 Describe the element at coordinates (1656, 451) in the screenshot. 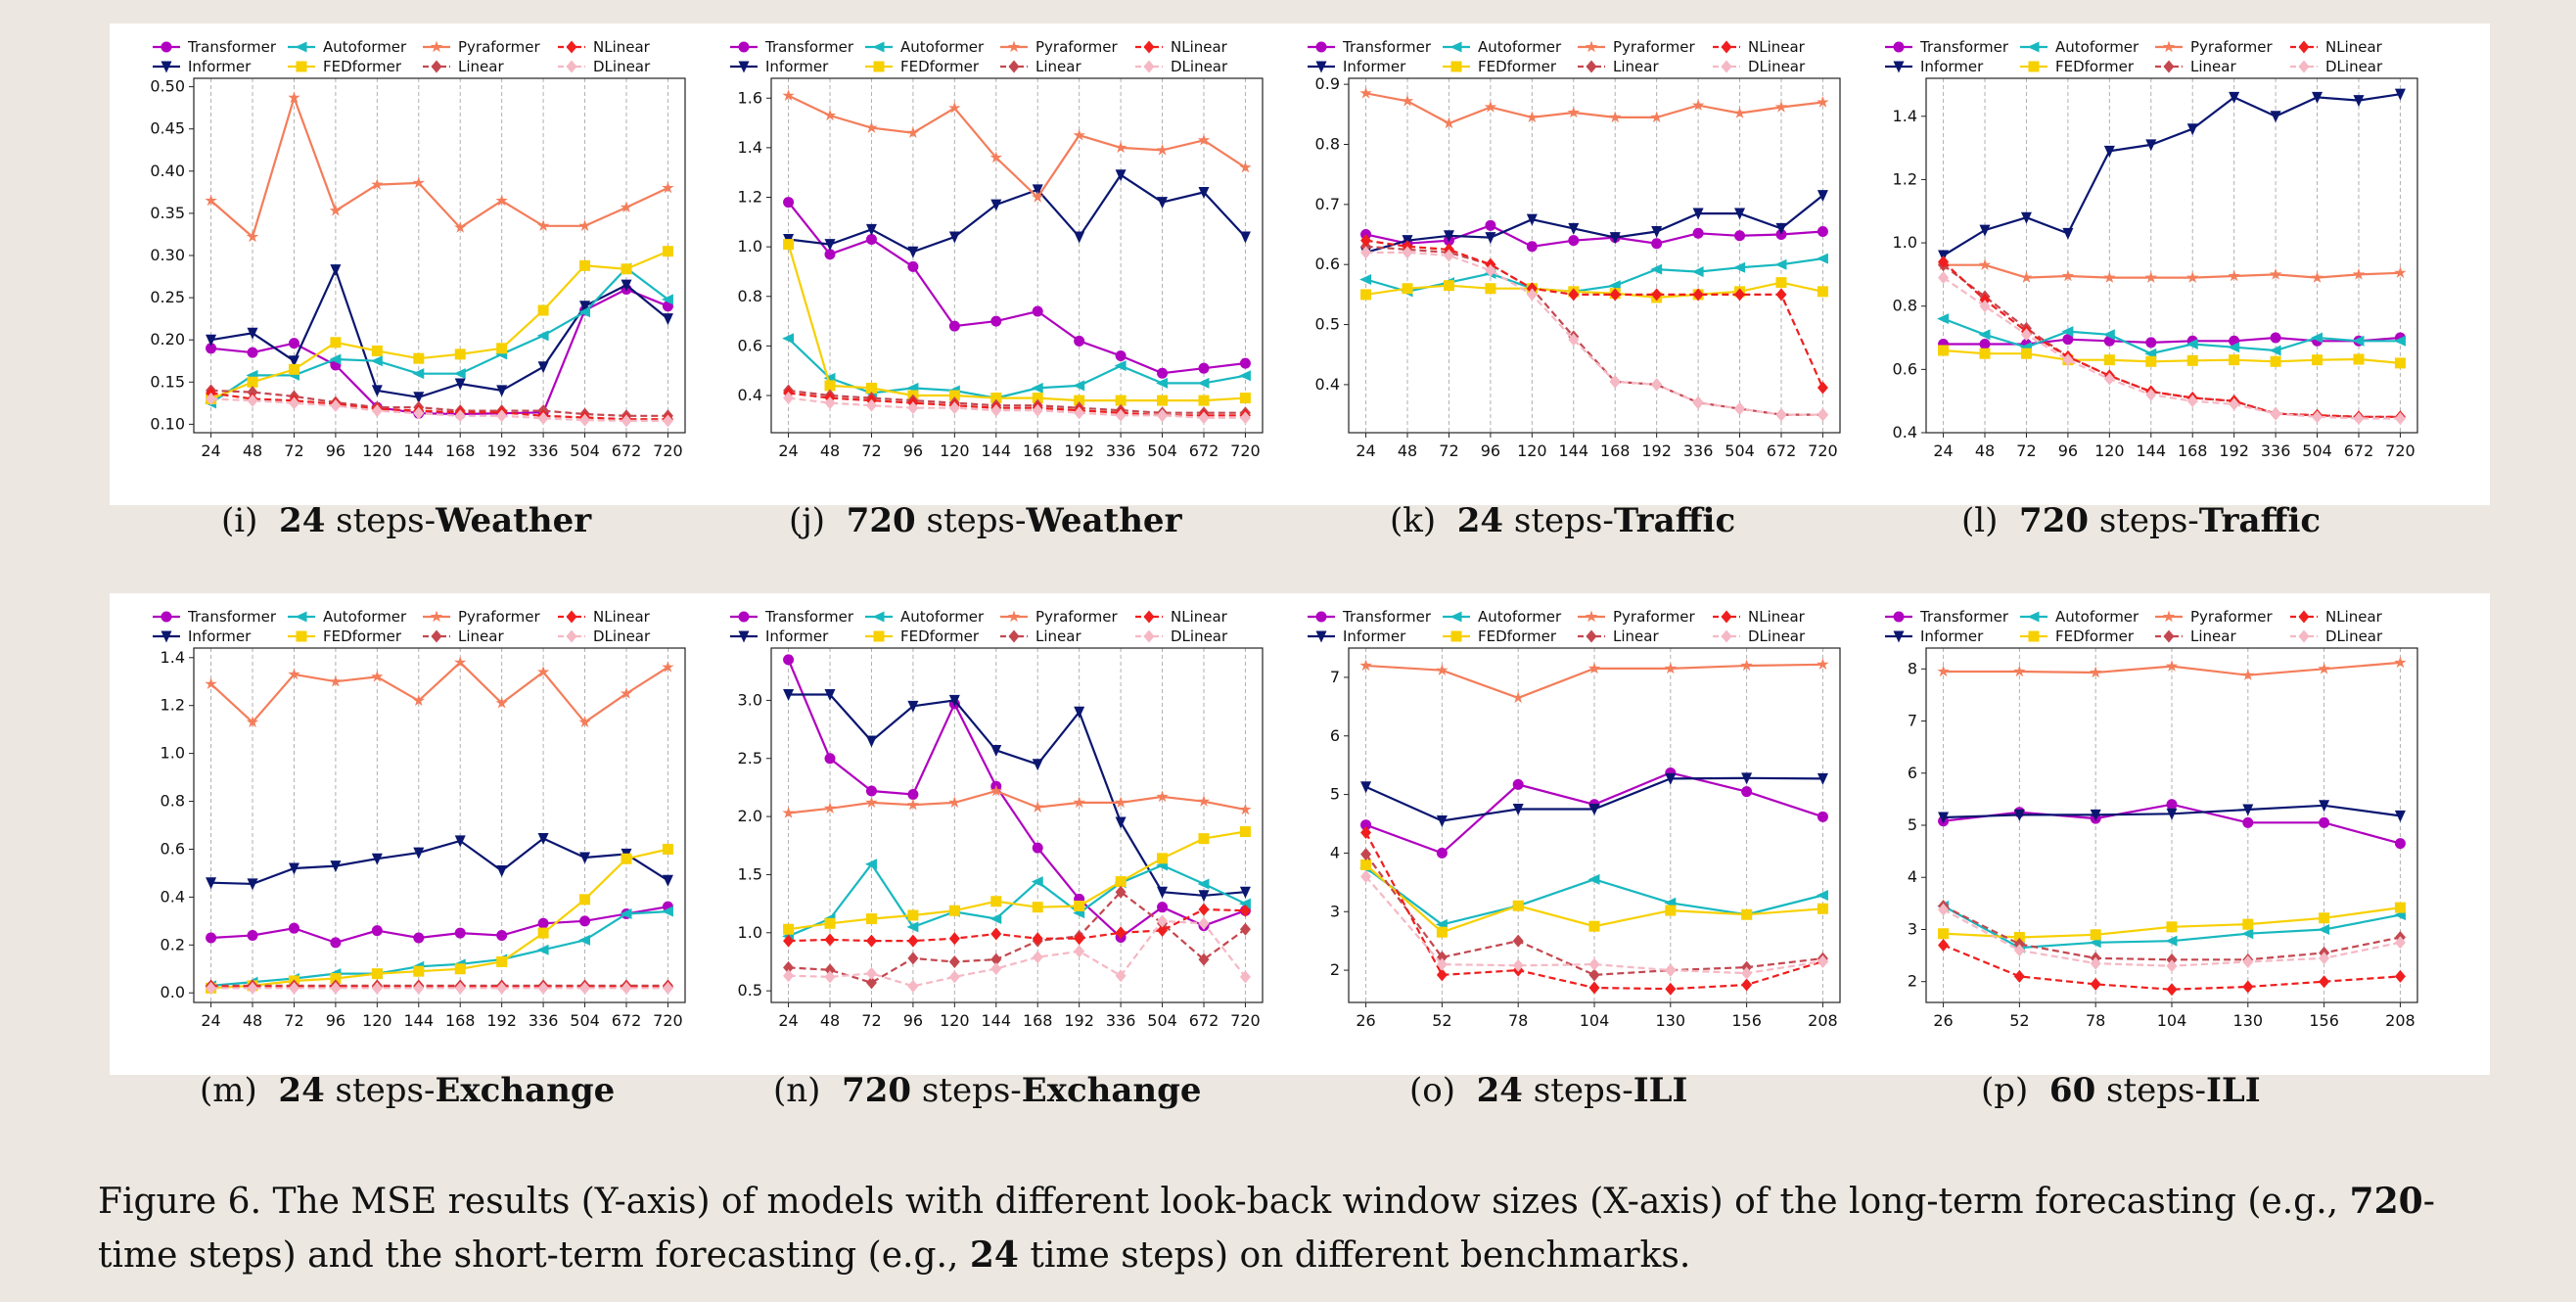

I see `x-tick-label: 192` at that location.